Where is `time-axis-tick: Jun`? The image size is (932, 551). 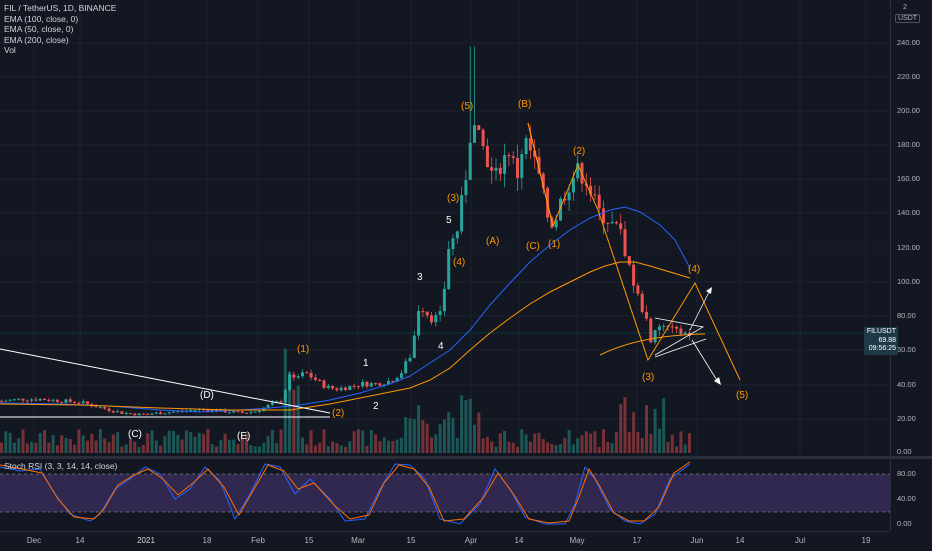 time-axis-tick: Jun is located at coordinates (697, 540).